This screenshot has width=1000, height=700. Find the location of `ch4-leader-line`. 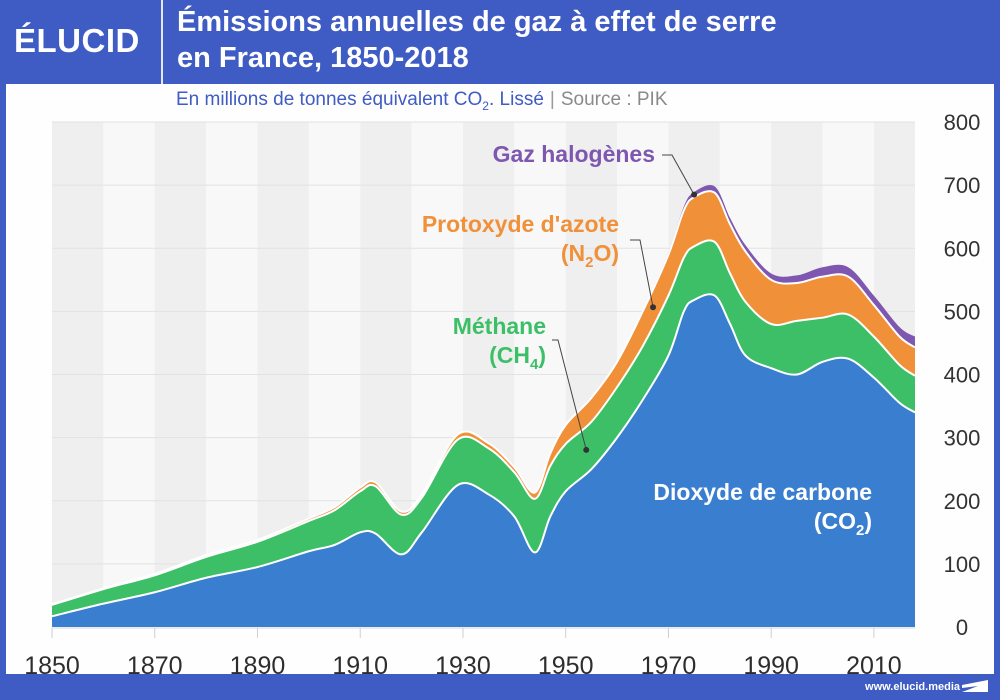

ch4-leader-line is located at coordinates (569, 395).